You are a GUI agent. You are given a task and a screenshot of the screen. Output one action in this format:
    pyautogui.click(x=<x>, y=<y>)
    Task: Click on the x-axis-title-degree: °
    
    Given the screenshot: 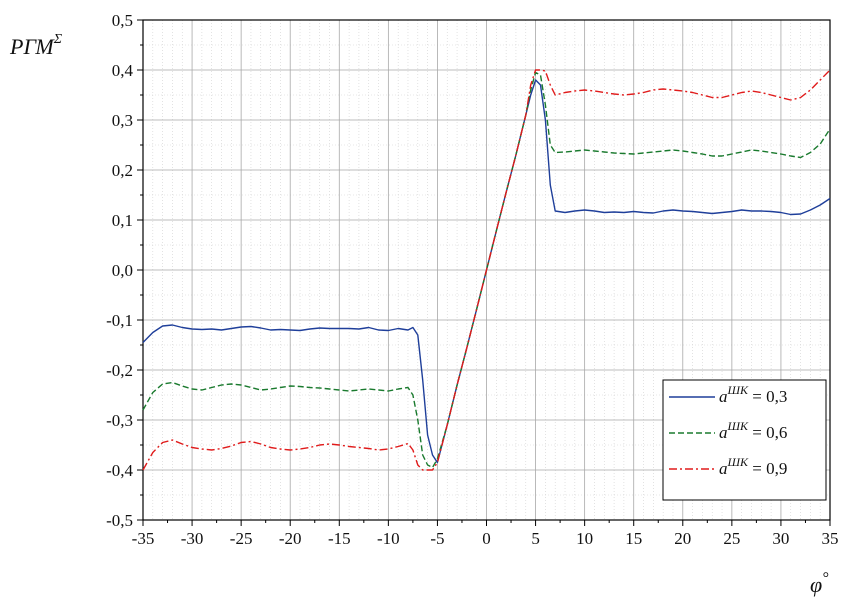 What is the action you would take?
    pyautogui.click(x=825, y=578)
    